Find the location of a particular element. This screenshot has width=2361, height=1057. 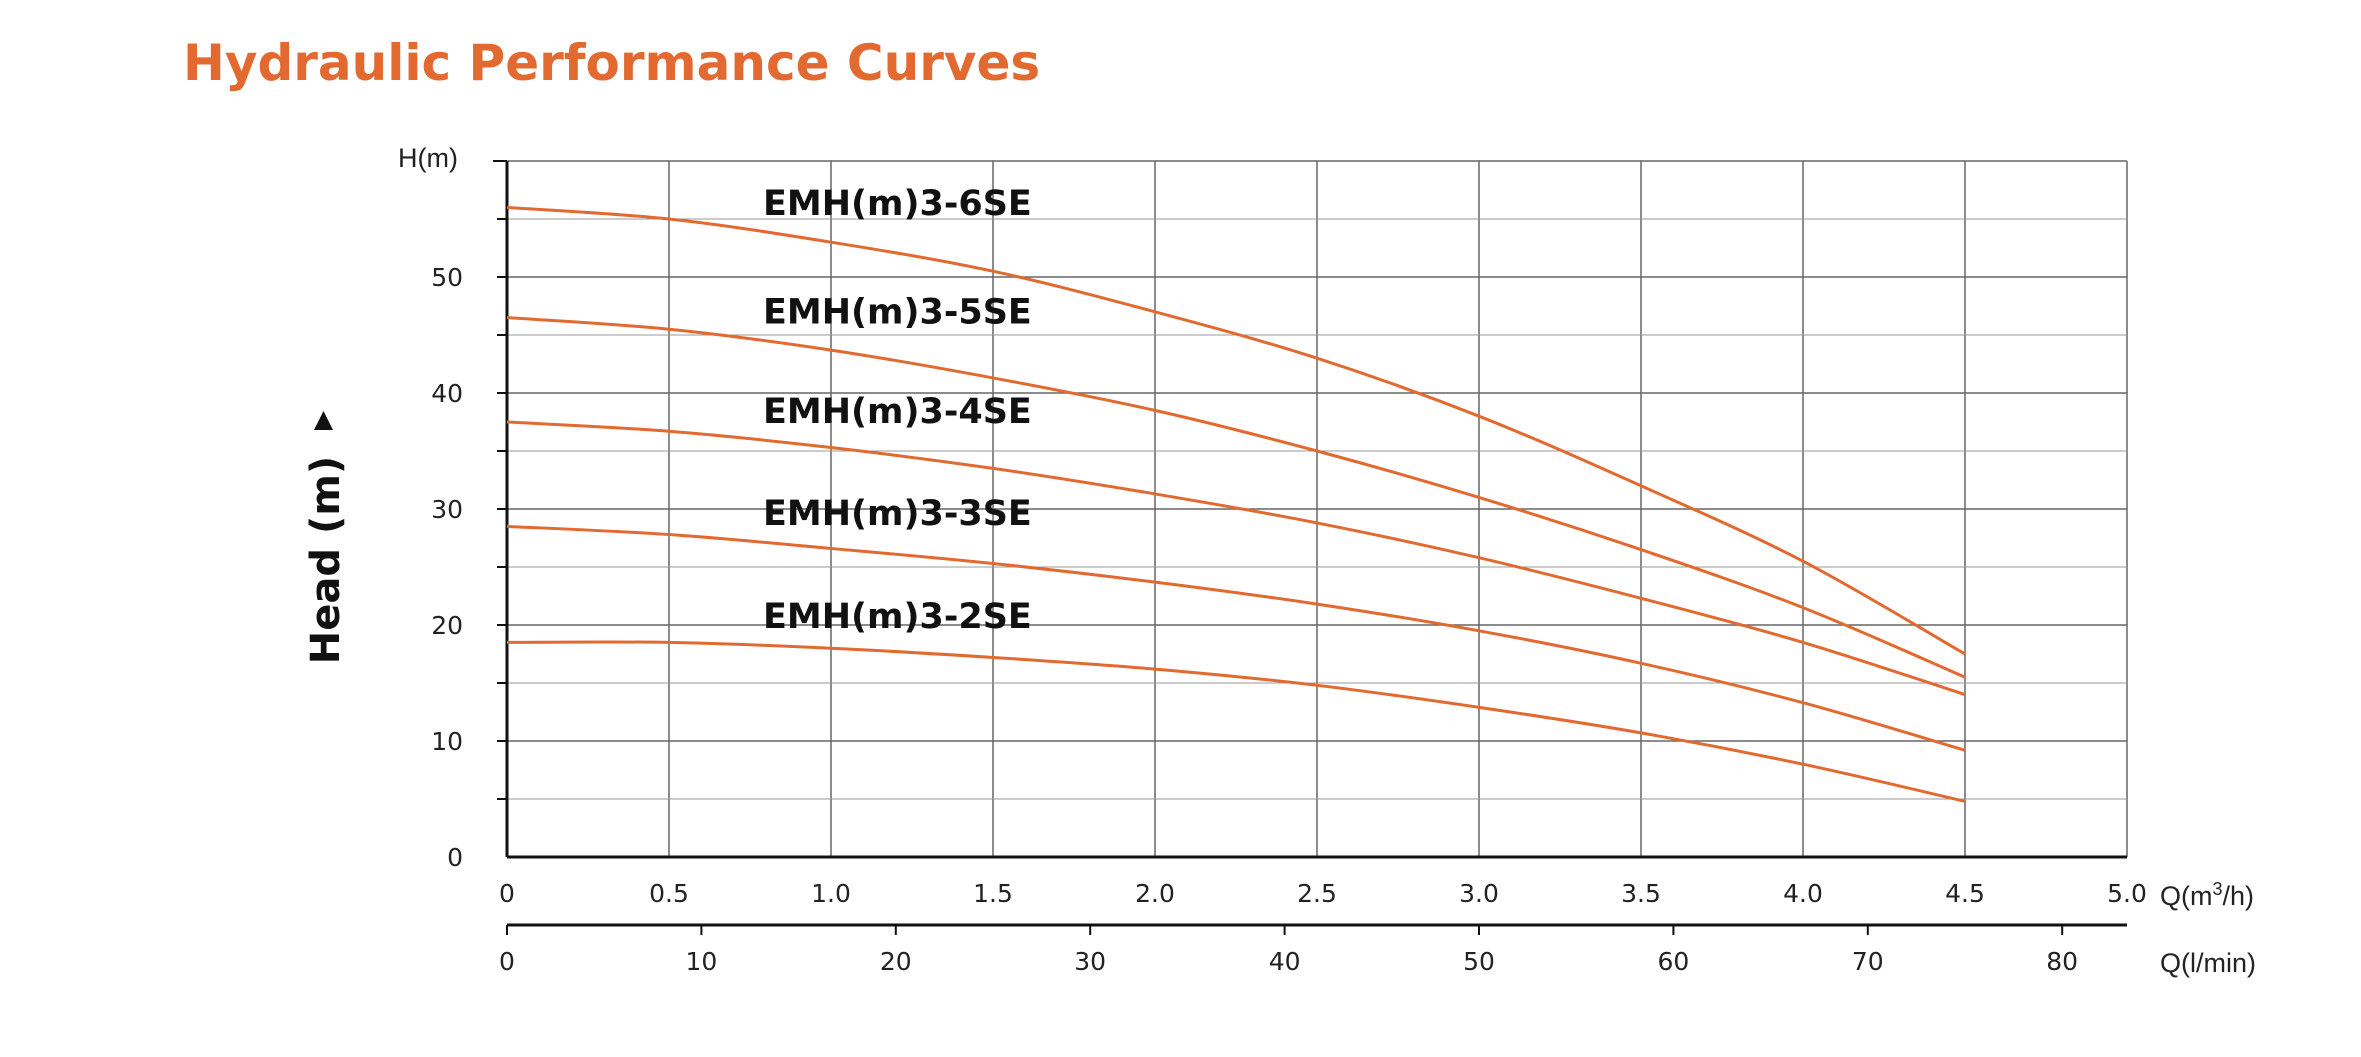

x-tick-label: 1.5 is located at coordinates (993, 893).